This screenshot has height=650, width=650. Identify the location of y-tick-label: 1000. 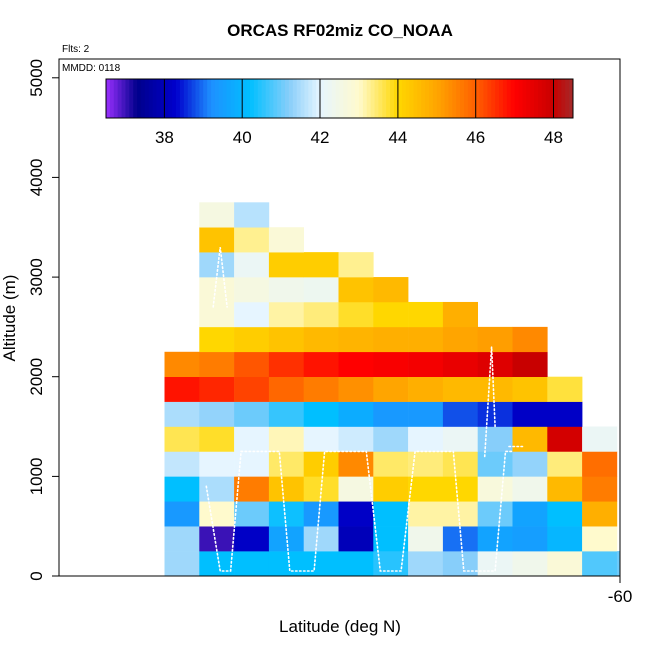
(36, 476).